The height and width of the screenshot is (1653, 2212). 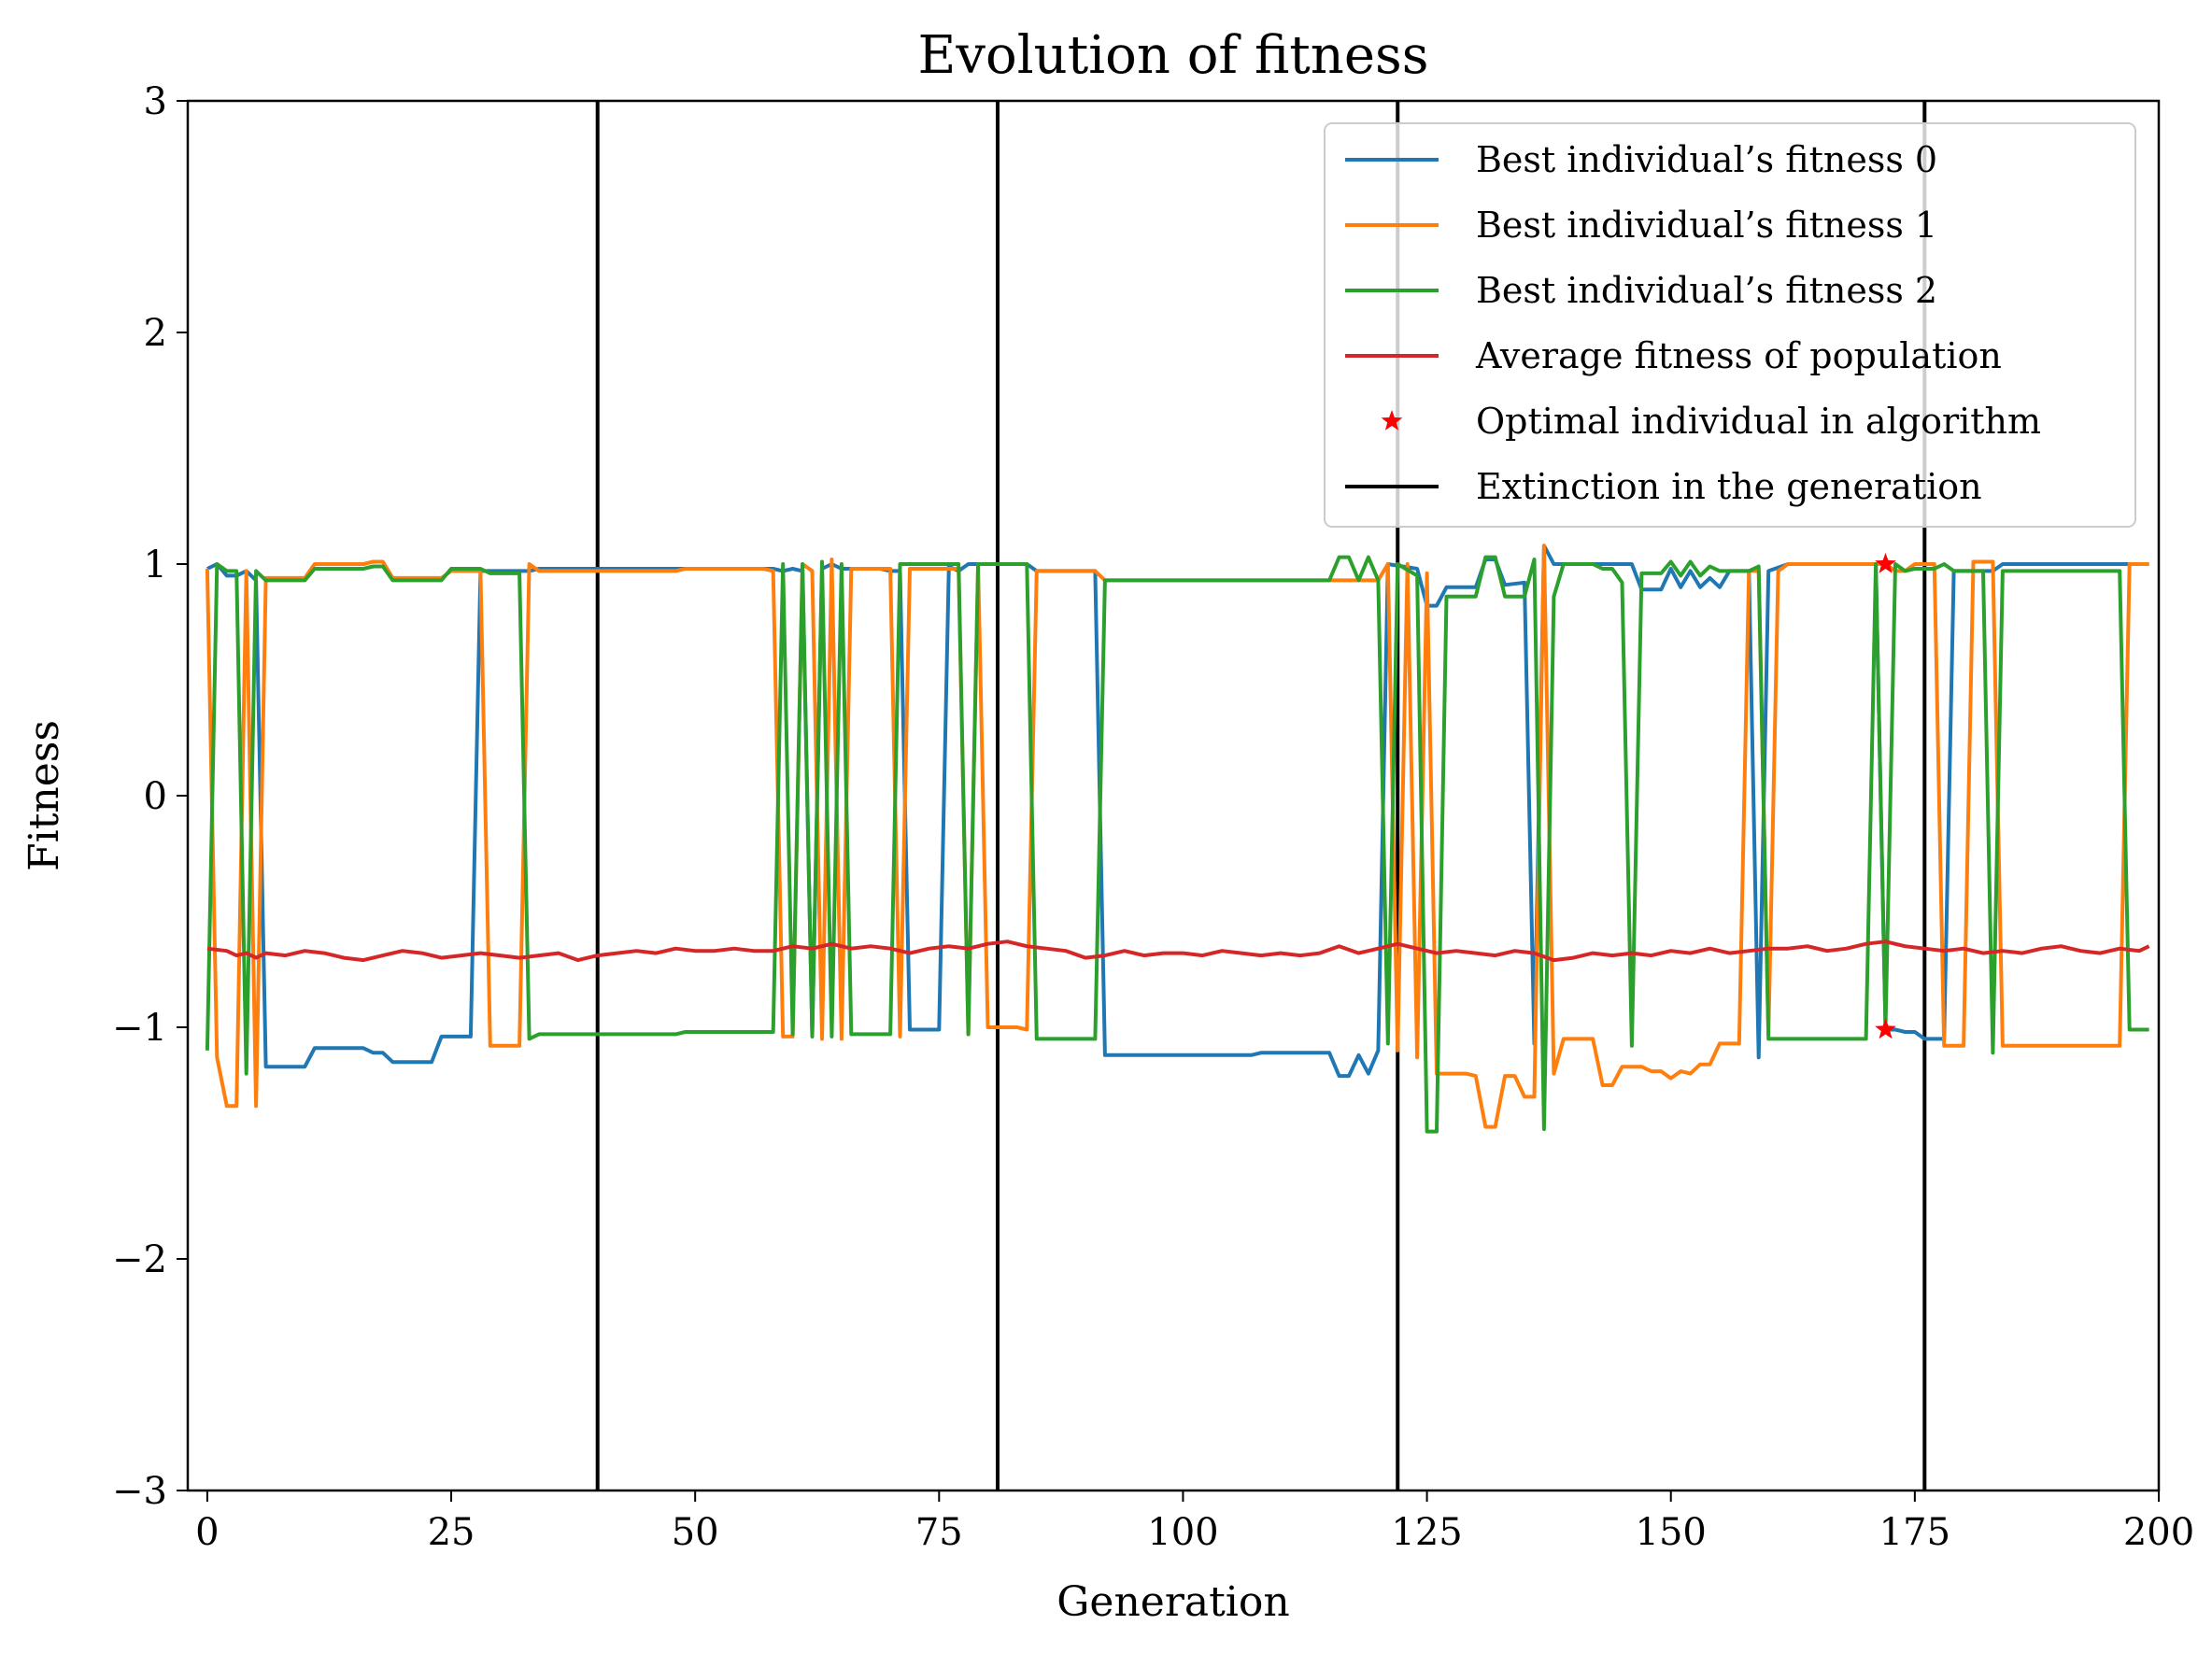 I want to click on x-axis: 0 25 50 75 100 125 150 175 200, so click(x=1194, y=1522).